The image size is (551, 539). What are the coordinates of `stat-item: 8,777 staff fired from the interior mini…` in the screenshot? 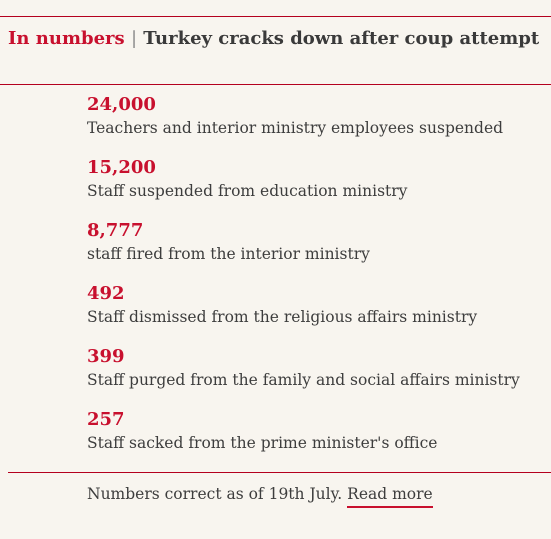 It's located at (317, 251).